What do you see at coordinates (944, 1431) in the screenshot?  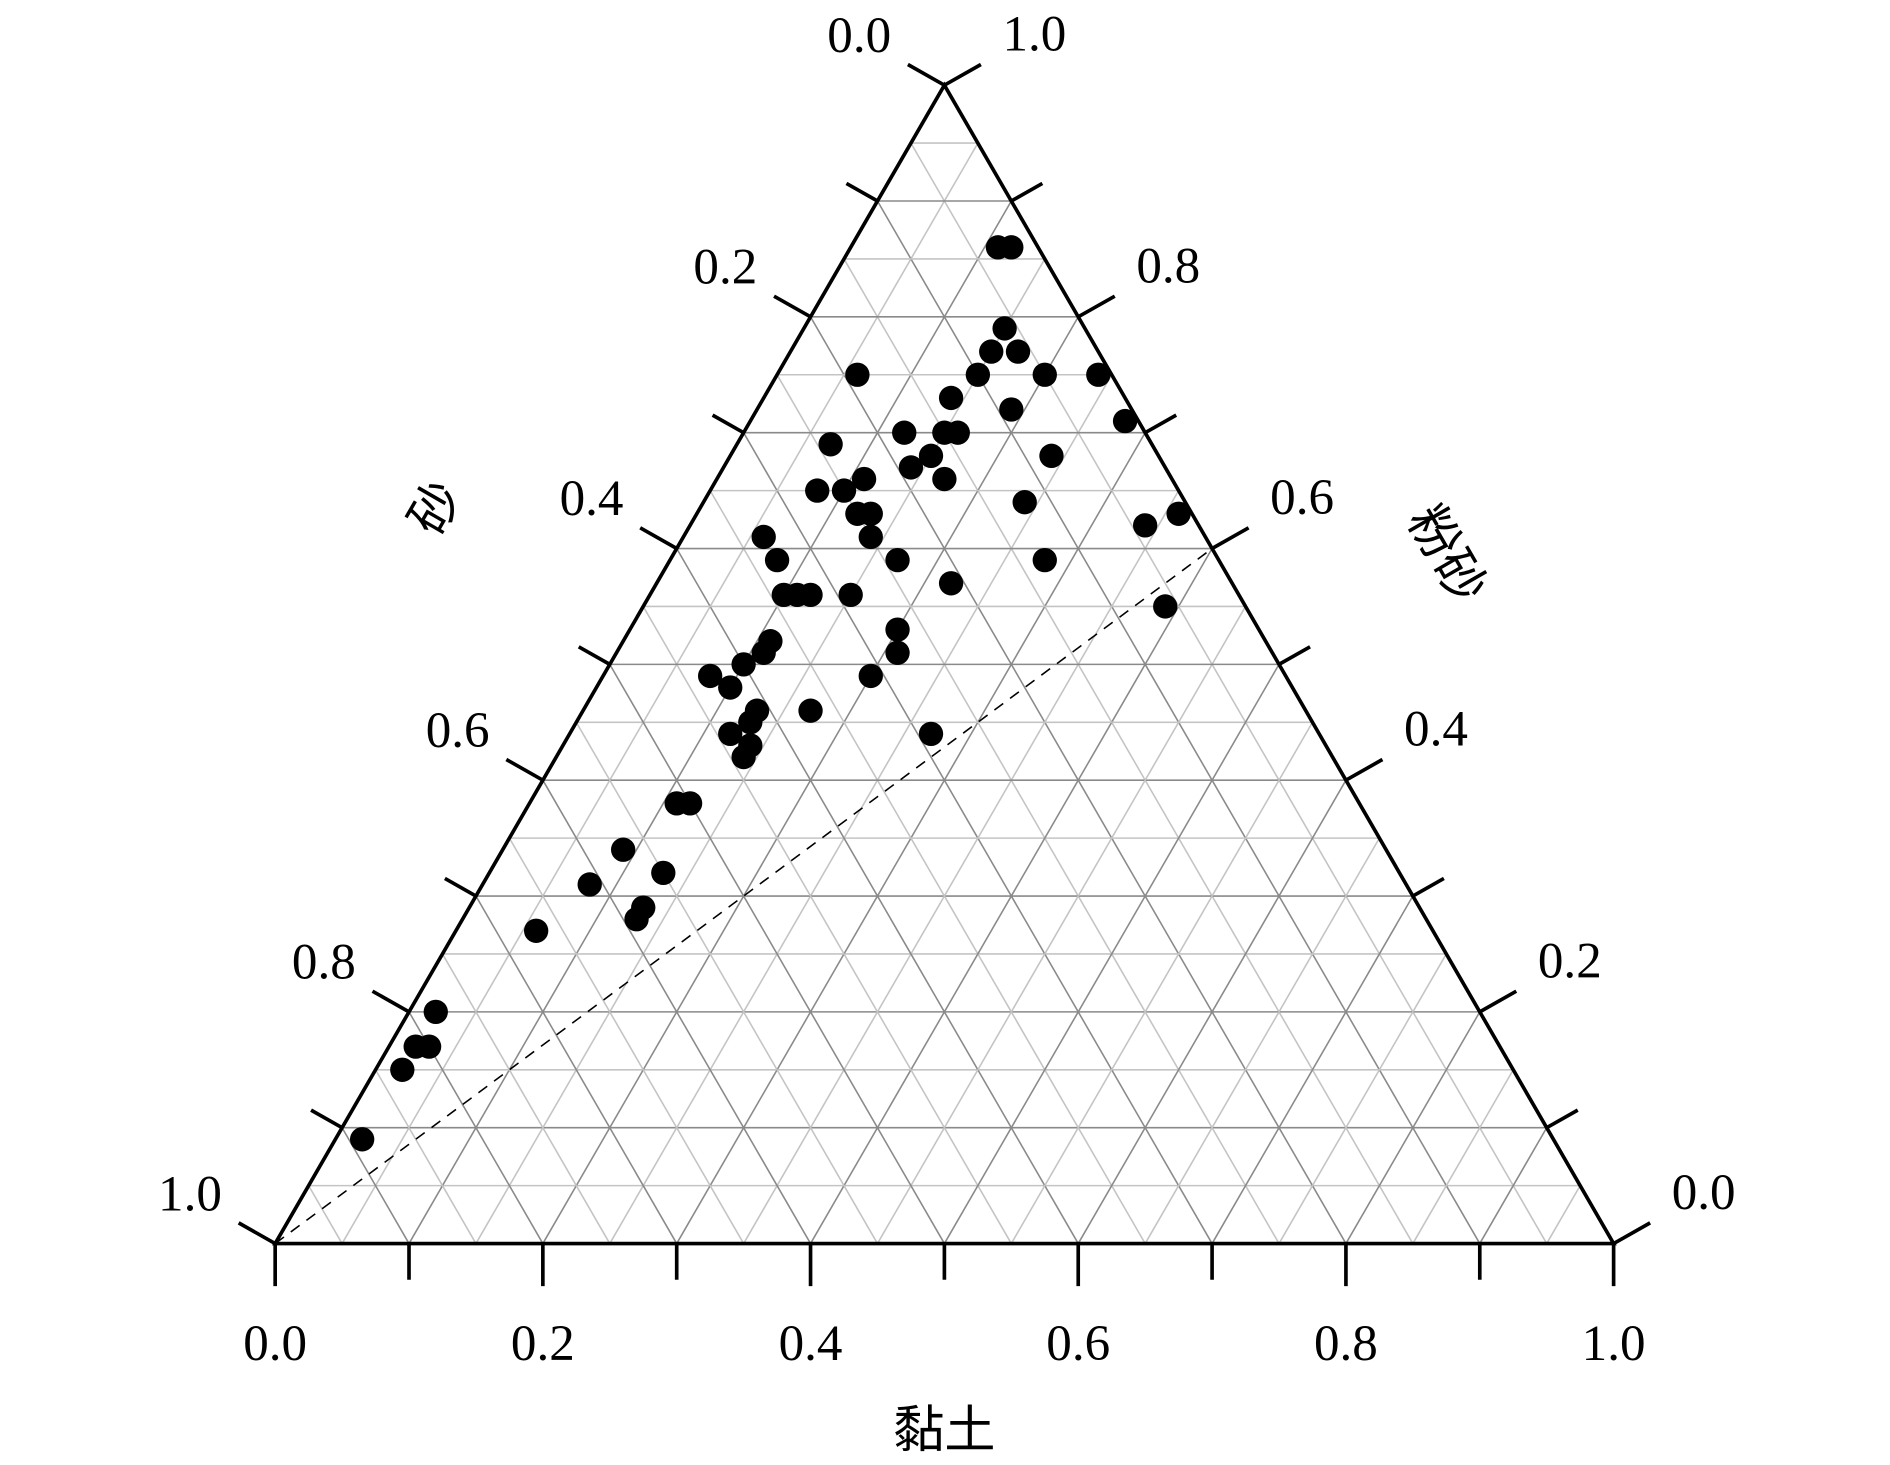 I see `clay-axis-title: 黏土` at bounding box center [944, 1431].